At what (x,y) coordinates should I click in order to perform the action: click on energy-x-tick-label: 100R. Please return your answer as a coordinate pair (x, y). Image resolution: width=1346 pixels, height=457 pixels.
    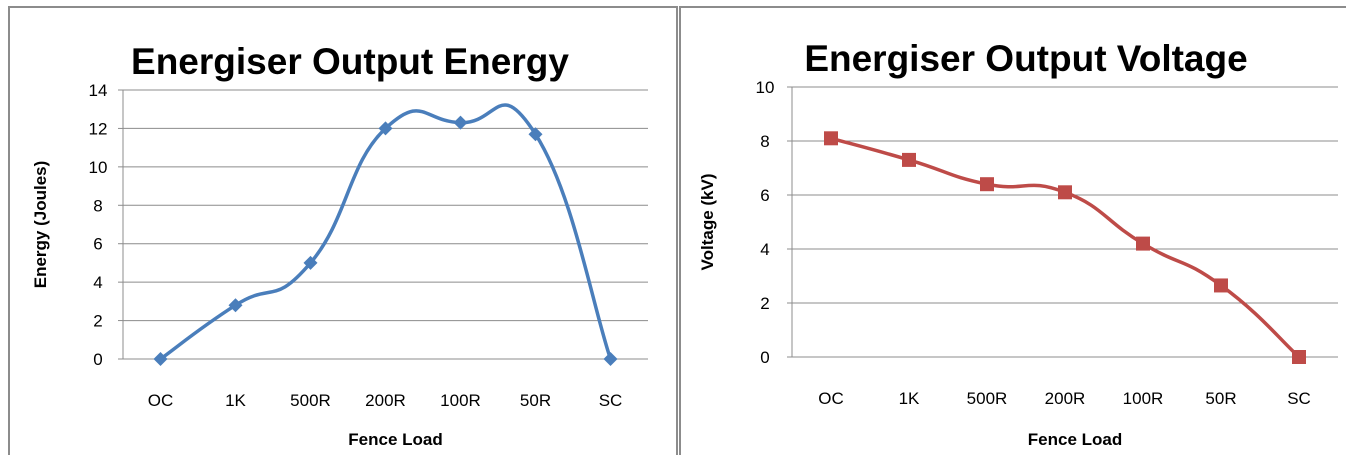
    Looking at the image, I should click on (460, 400).